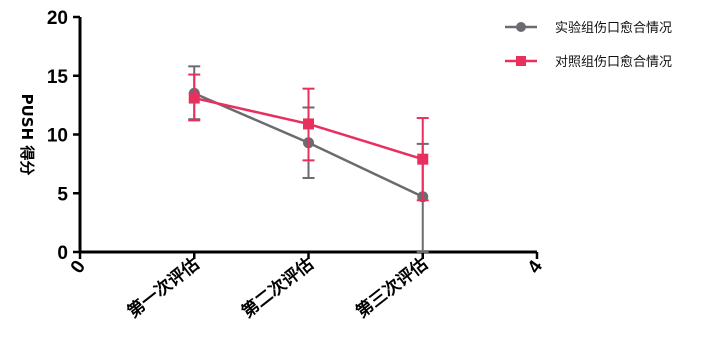 This screenshot has height=341, width=719. I want to click on x-category-label: 第一次评估, so click(163, 287).